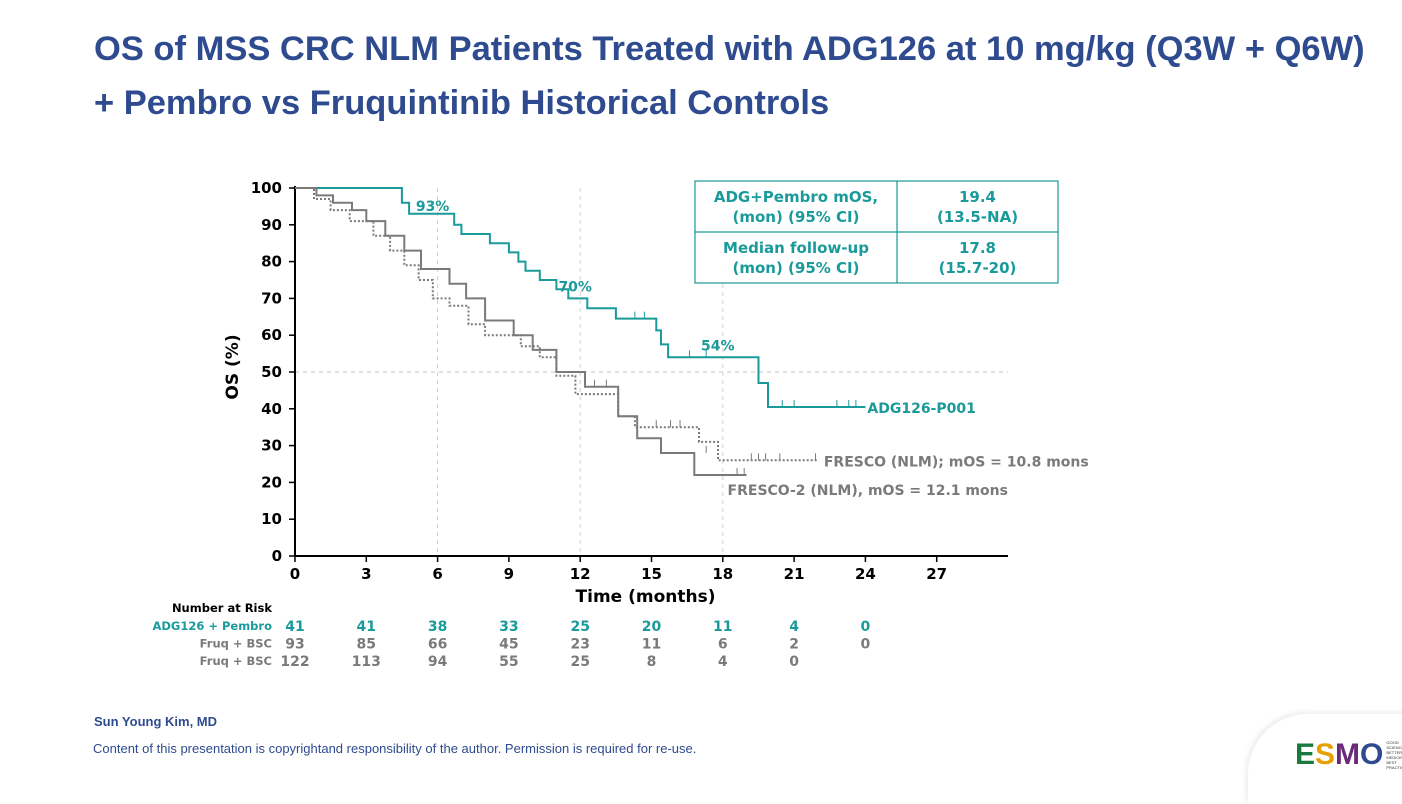 Image resolution: width=1402 pixels, height=804 pixels. I want to click on x-tick-label-0: 0, so click(295, 574).